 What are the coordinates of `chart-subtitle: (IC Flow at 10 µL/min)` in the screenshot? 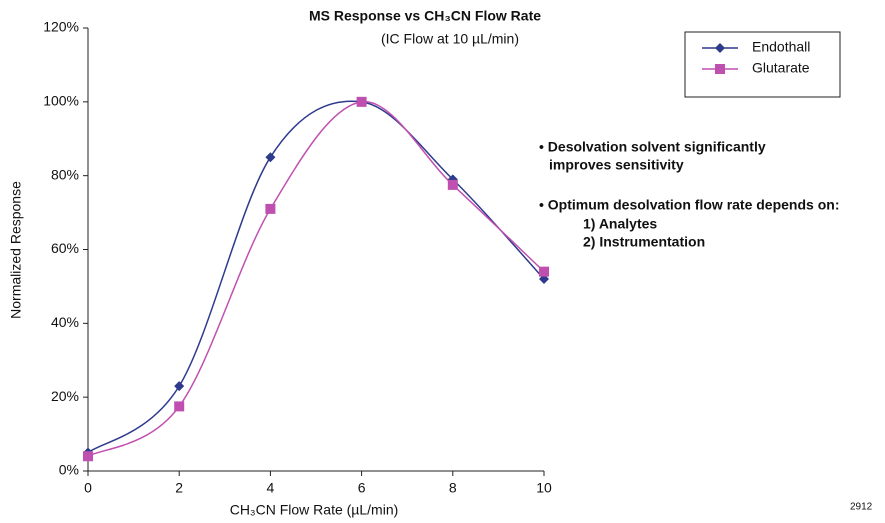 It's located at (450, 39).